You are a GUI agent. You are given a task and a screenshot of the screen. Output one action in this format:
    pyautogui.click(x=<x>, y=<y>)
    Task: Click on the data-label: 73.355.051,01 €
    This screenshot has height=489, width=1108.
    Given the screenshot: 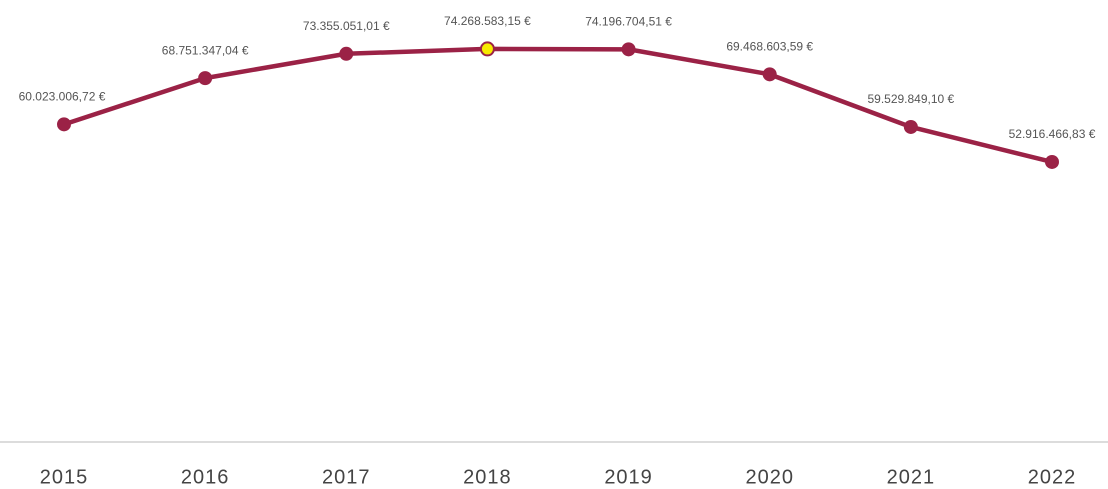 What is the action you would take?
    pyautogui.click(x=346, y=26)
    